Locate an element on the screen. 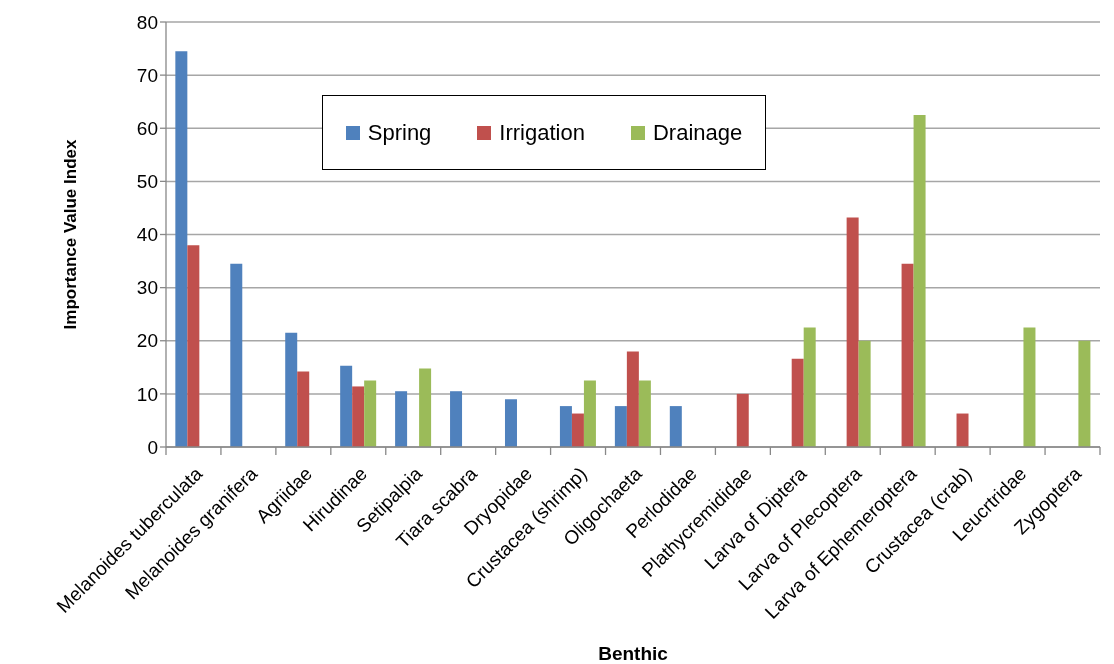 This screenshot has height=664, width=1114. y-axis-title: Importance Value Index is located at coordinates (70, 234).